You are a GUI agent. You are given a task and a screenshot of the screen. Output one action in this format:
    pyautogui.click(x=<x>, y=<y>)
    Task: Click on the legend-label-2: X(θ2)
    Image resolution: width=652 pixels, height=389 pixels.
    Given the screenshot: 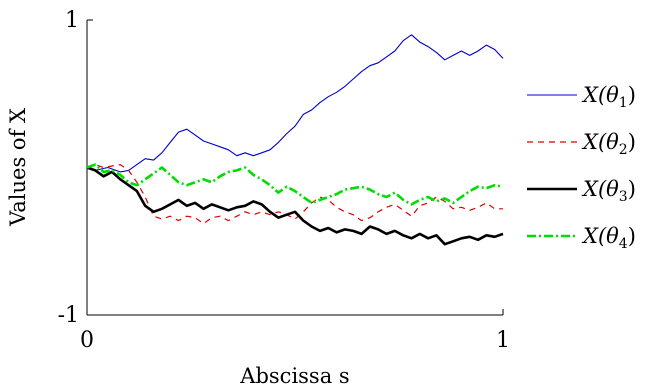 What is the action you would take?
    pyautogui.click(x=608, y=144)
    